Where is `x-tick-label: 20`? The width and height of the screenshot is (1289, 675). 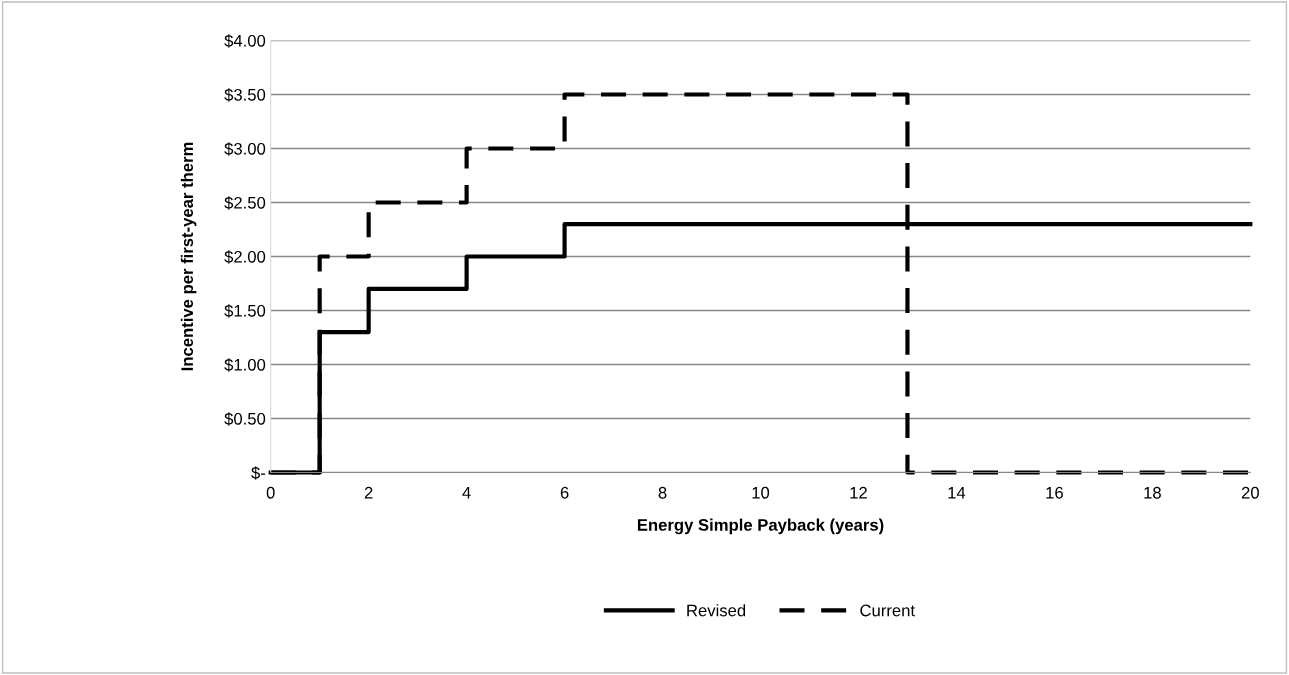 x-tick-label: 20 is located at coordinates (1250, 492).